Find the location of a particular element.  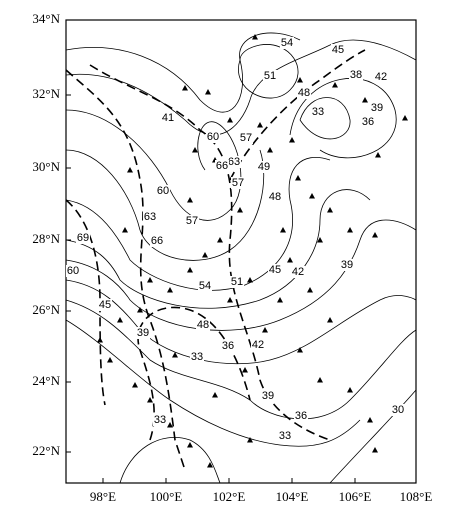

lat-label: 26°N is located at coordinates (46, 309).